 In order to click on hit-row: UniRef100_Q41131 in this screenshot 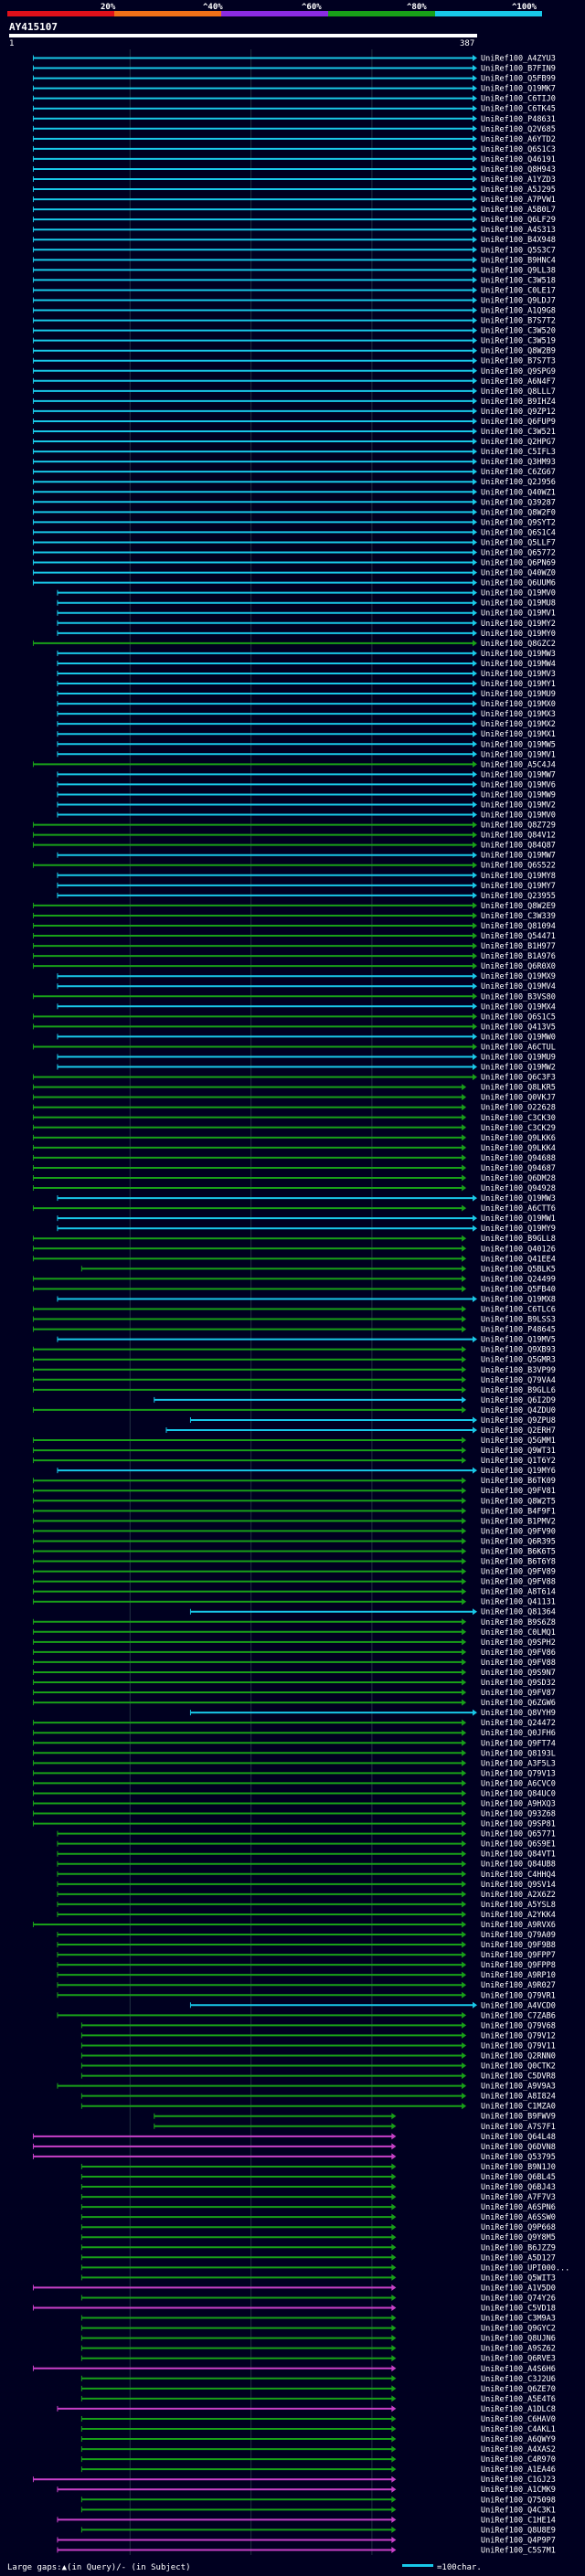, I will do `click(294, 1602)`.